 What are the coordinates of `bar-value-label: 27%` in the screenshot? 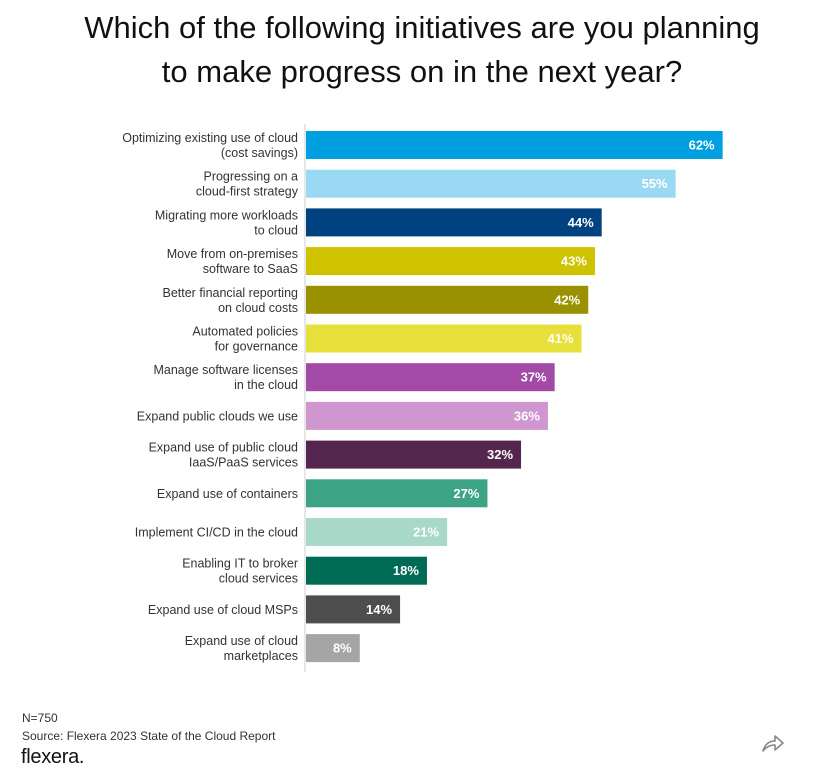 It's located at (466, 493).